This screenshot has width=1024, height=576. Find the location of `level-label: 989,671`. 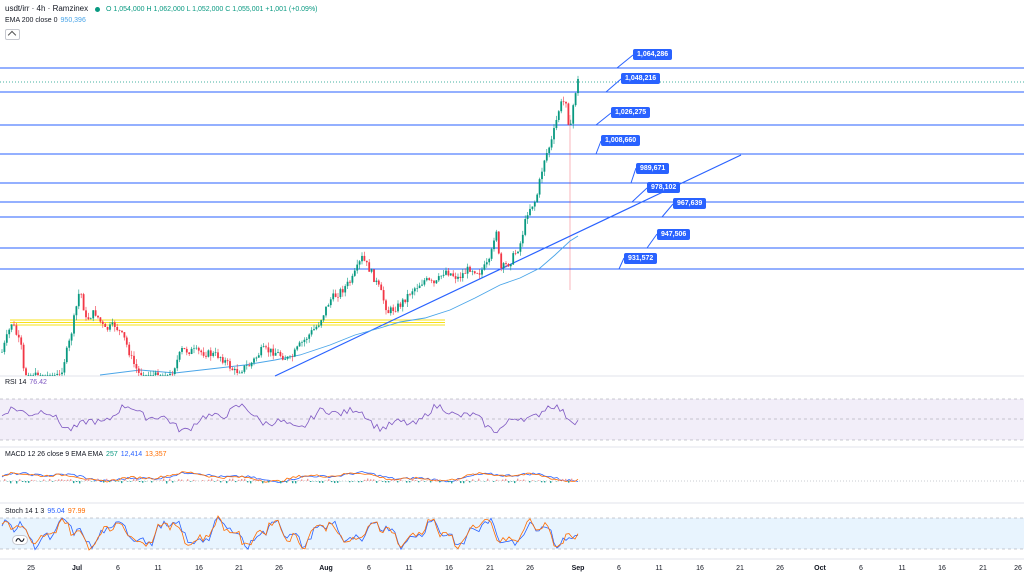

level-label: 989,671 is located at coordinates (653, 168).